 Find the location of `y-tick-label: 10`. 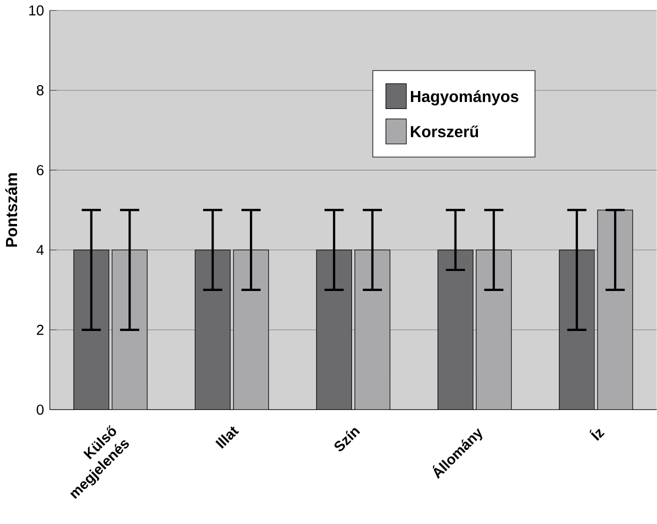

y-tick-label: 10 is located at coordinates (36, 10).